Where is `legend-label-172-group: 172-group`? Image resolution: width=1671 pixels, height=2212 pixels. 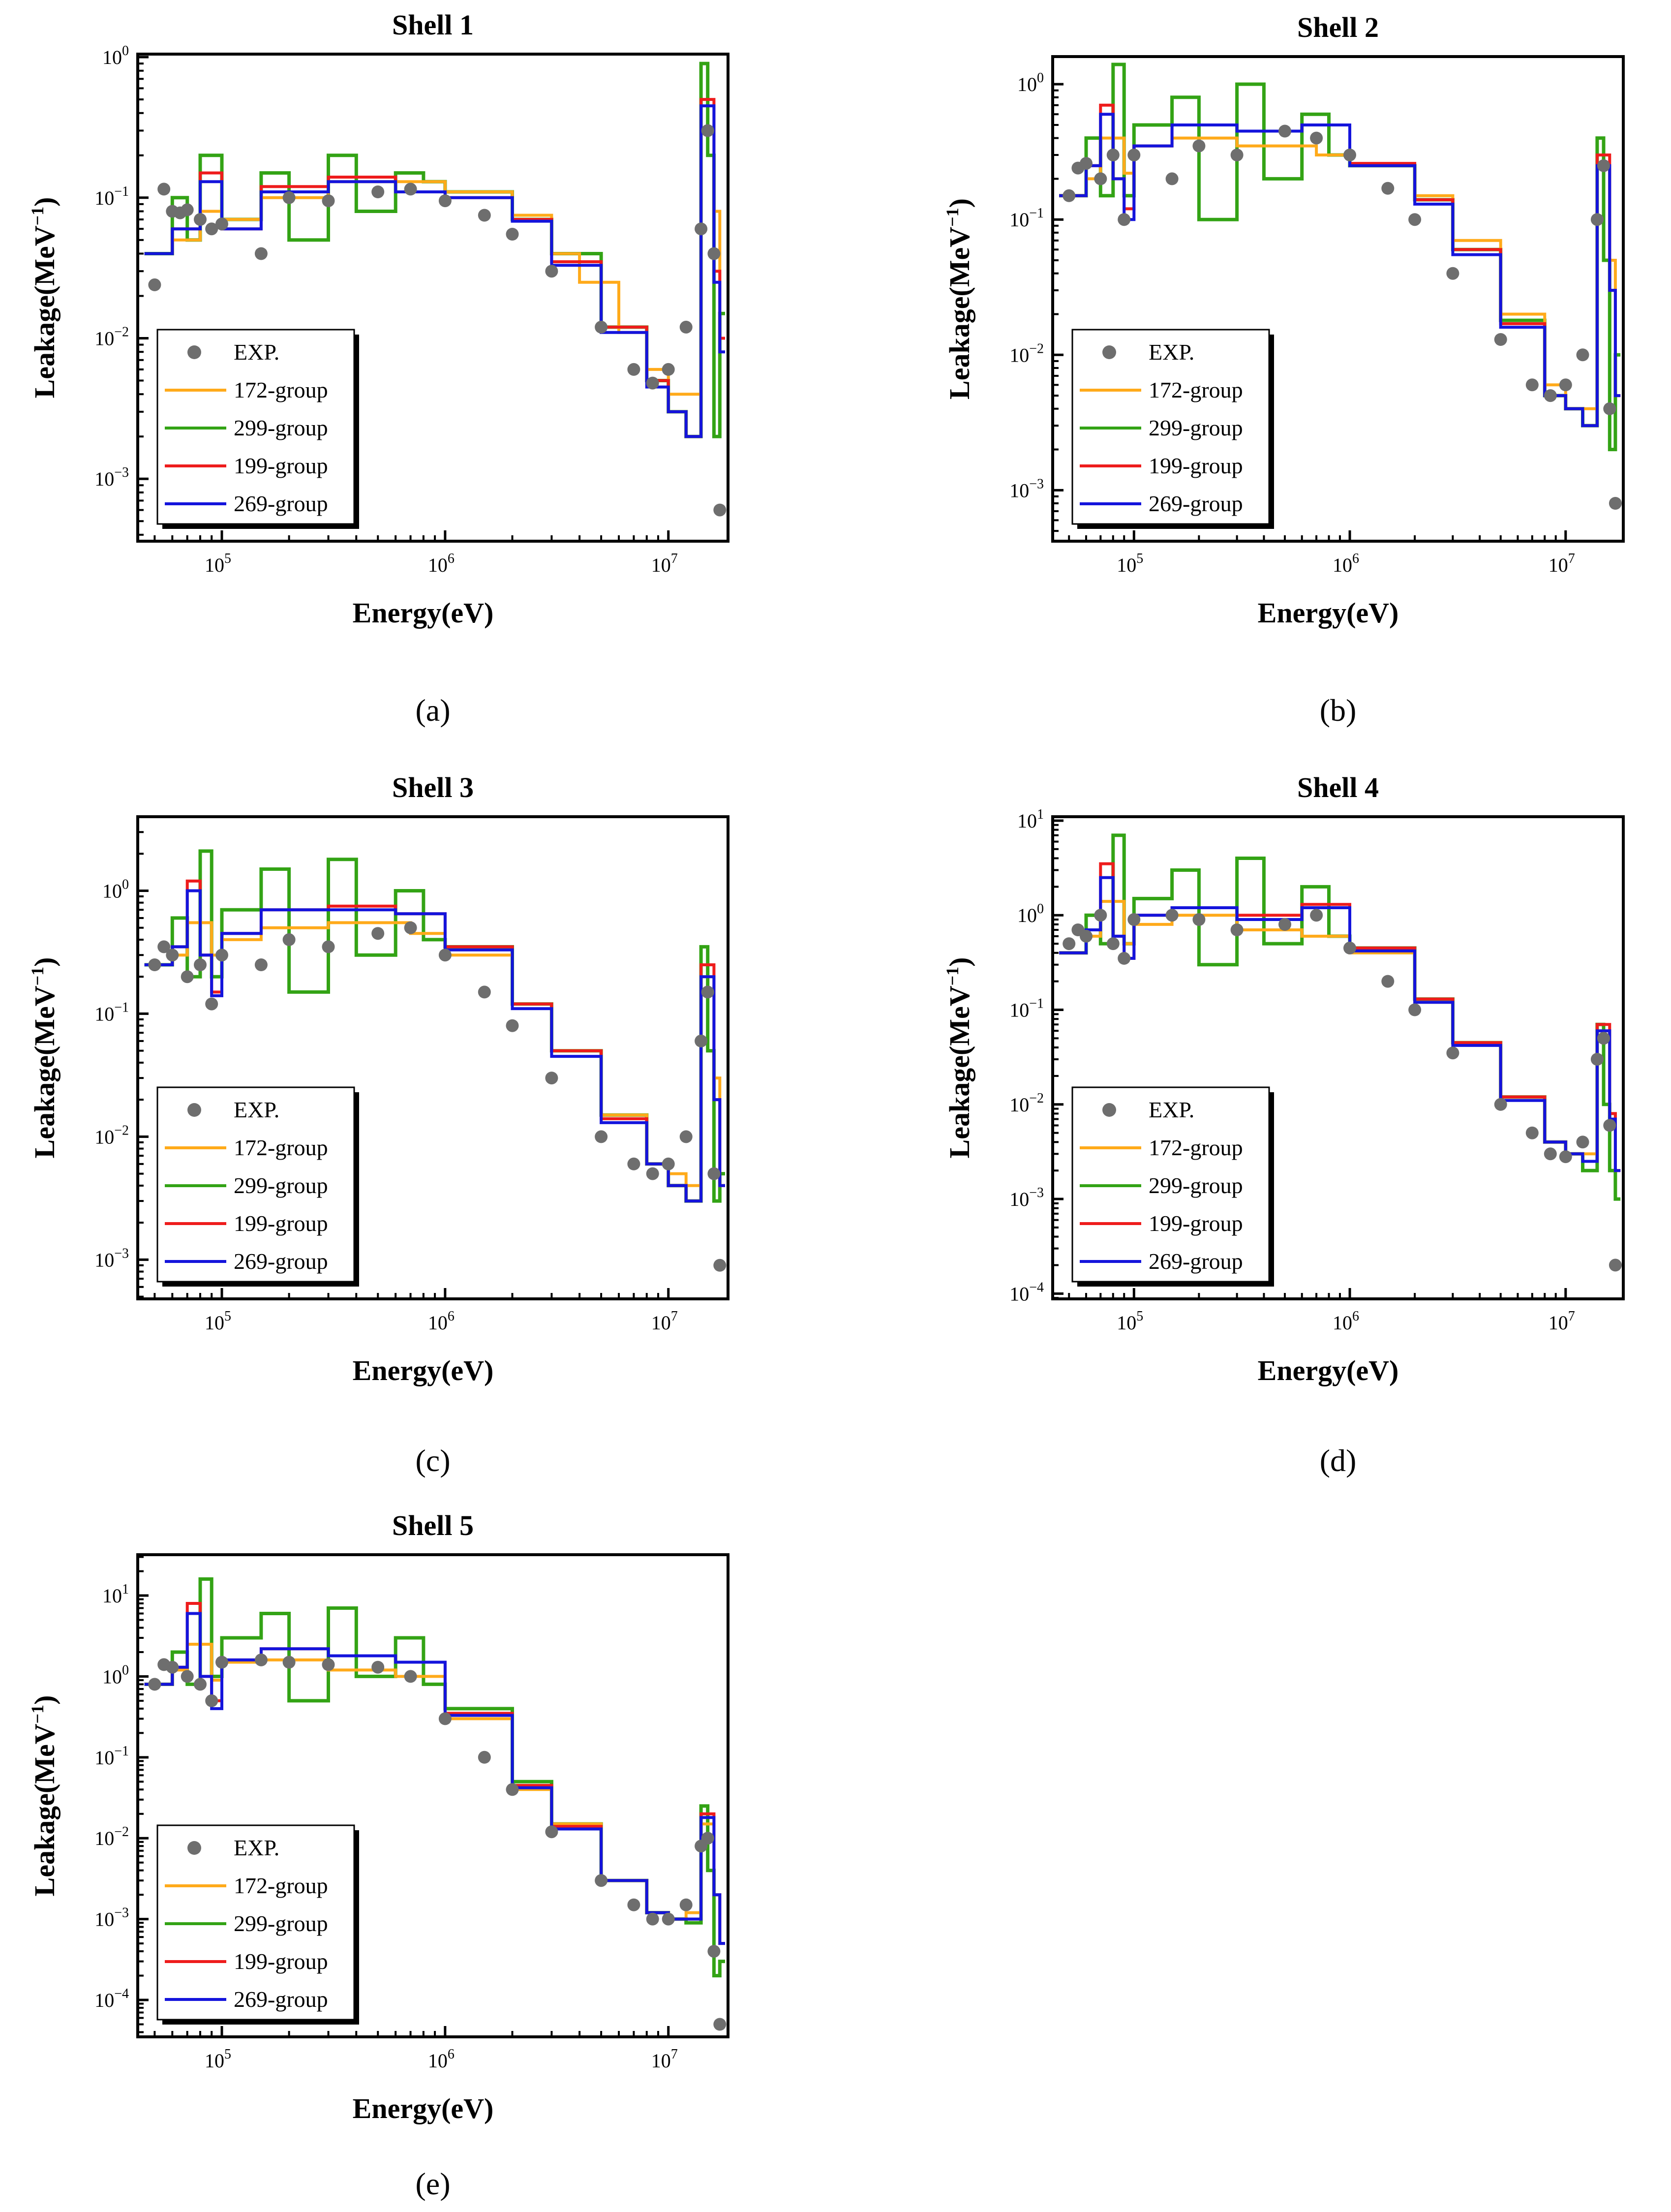 legend-label-172-group: 172-group is located at coordinates (281, 389).